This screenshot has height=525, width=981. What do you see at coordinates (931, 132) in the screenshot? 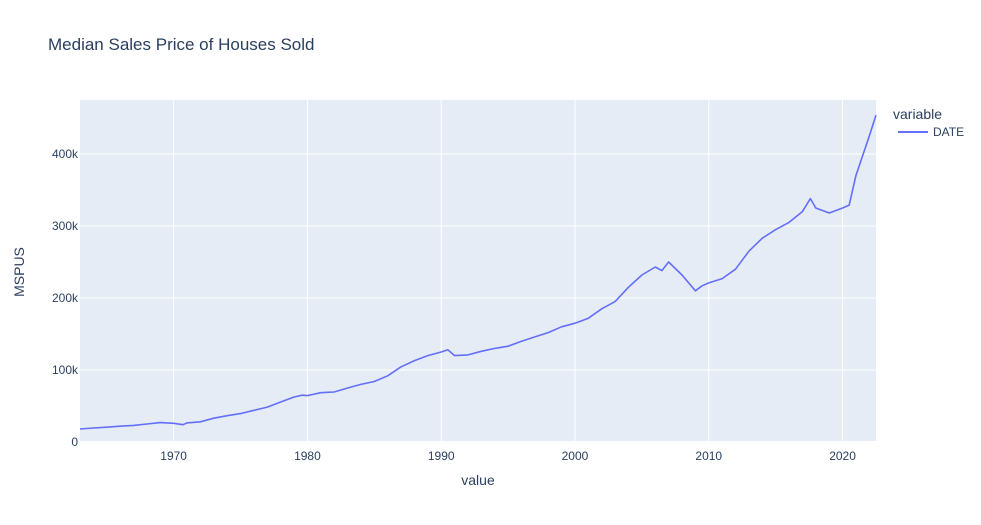
I see `legend-item-date: DATE` at bounding box center [931, 132].